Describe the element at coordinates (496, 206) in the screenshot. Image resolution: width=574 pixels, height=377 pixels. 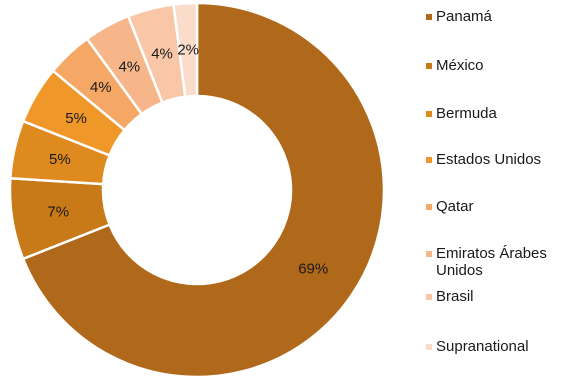
I see `legend-item: Qatar` at that location.